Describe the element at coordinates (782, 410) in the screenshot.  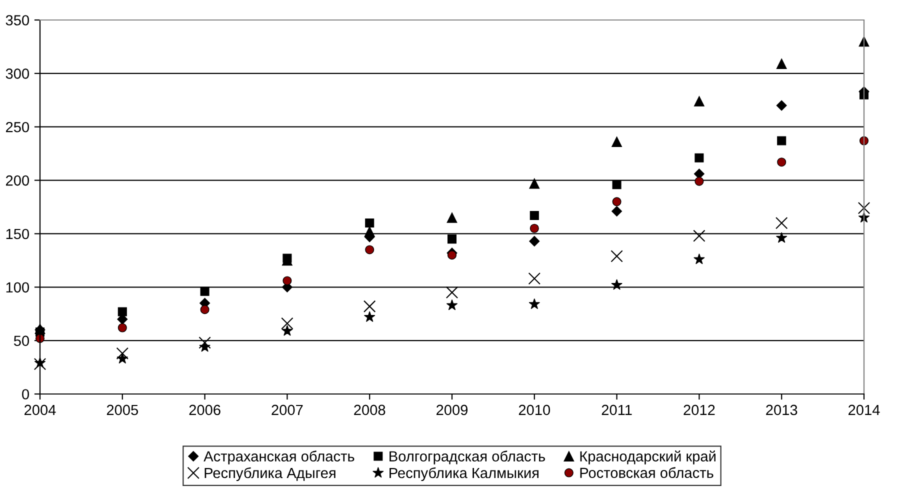
I see `x-tick-label: 2013` at that location.